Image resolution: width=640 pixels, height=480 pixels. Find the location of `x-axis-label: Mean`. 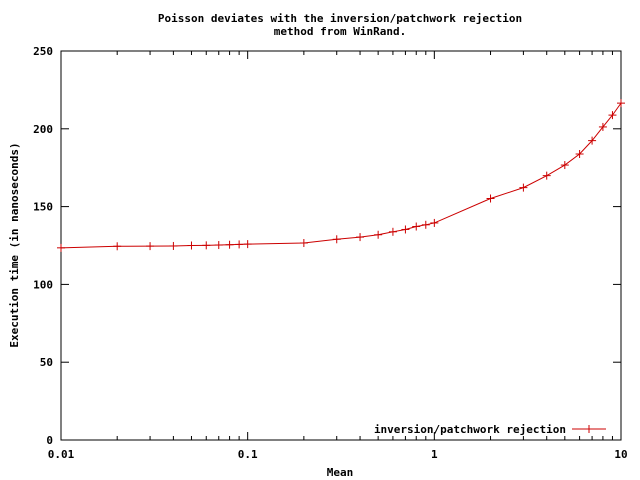

x-axis-label: Mean is located at coordinates (340, 472).